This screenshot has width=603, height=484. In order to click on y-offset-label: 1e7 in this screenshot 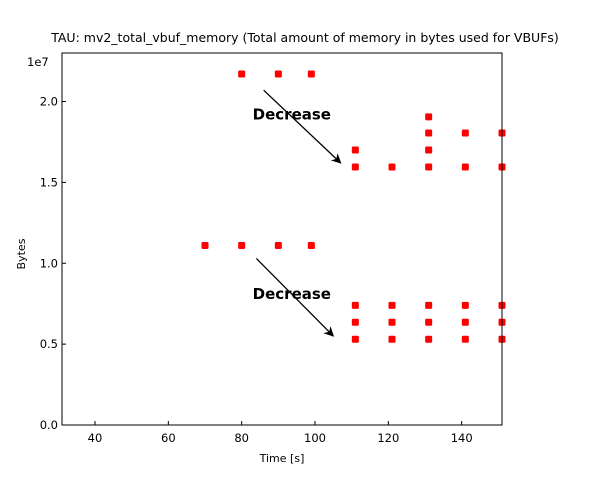, I will do `click(38, 62)`.